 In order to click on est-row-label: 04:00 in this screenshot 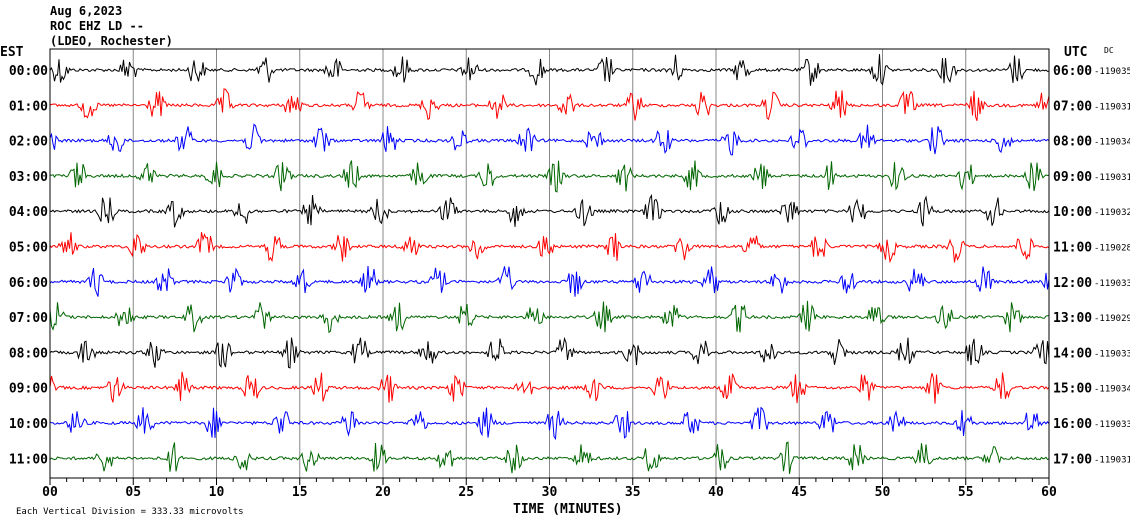, I will do `click(28, 212)`.